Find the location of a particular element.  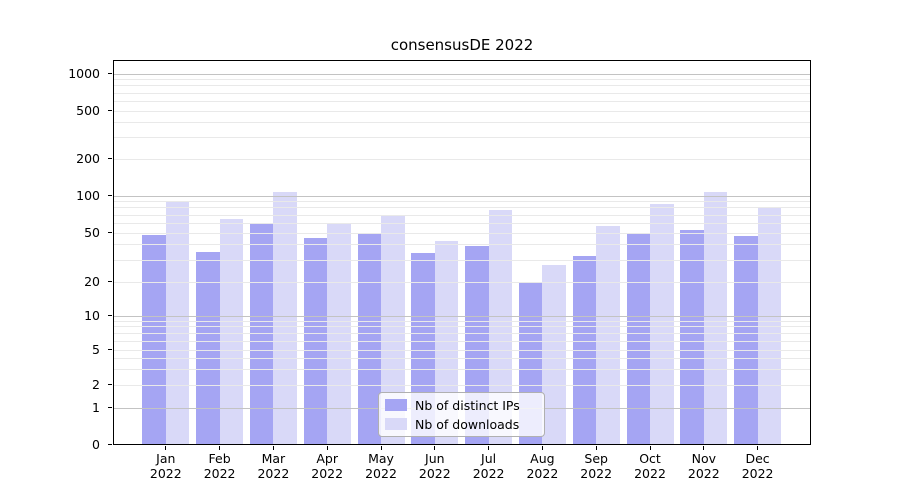

y-tick-label: 100 is located at coordinates (88, 195).